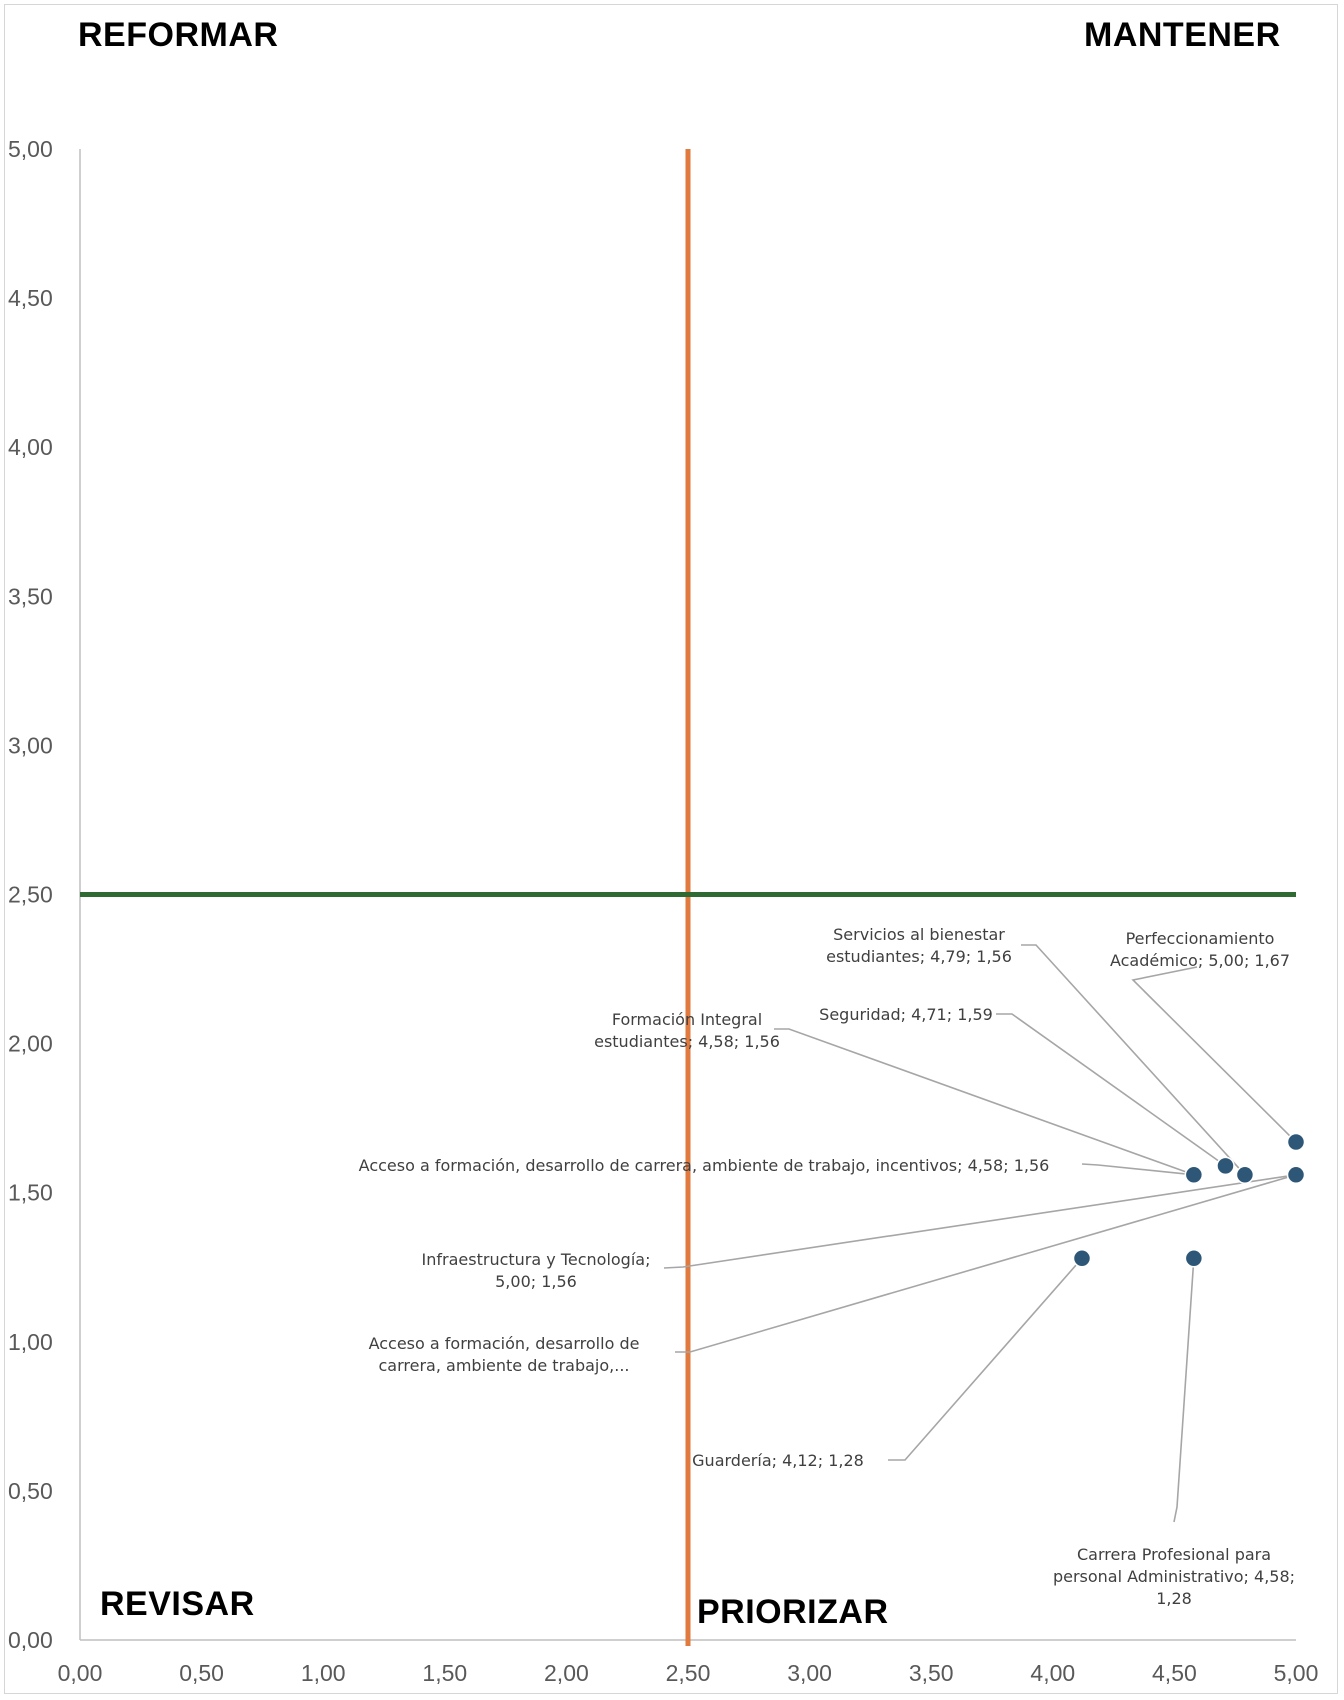 The image size is (1344, 1700). Describe the element at coordinates (688, 1673) in the screenshot. I see `x-tick-label: 2,50` at that location.